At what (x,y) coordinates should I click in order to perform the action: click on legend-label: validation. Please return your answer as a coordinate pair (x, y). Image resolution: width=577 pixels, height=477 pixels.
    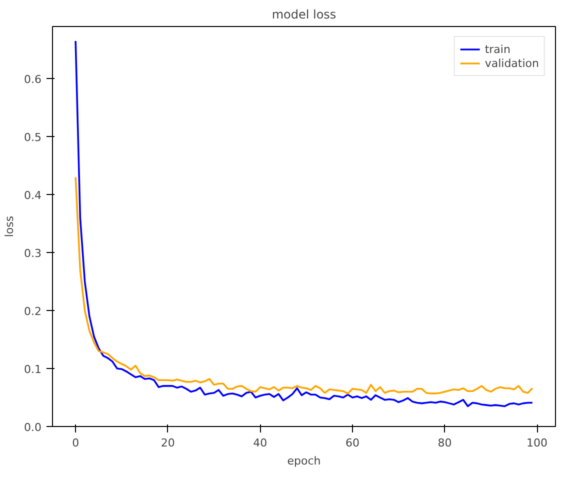
    Looking at the image, I should click on (511, 63).